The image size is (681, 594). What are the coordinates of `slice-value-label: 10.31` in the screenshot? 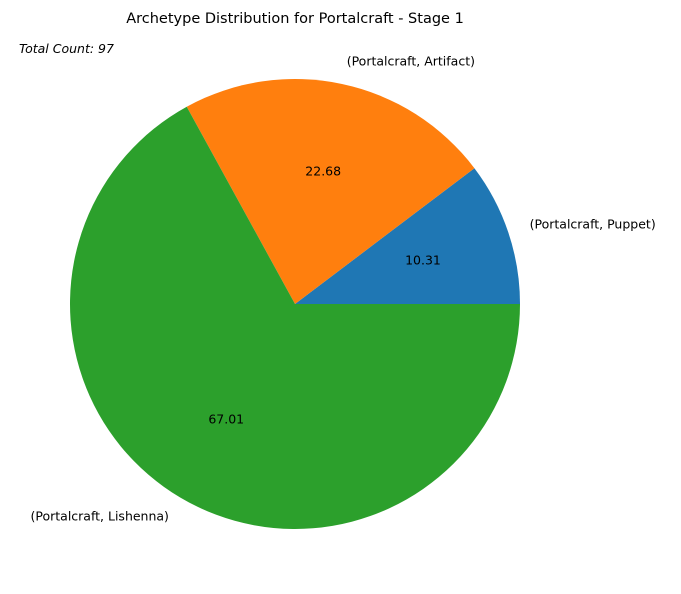 It's located at (423, 260).